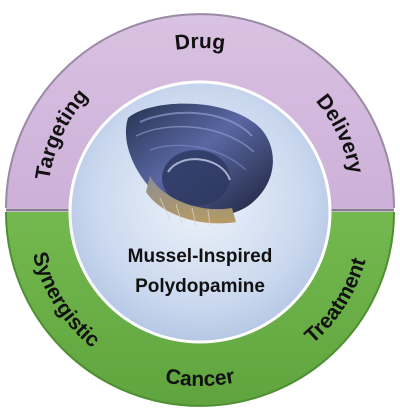 The image size is (400, 410). Describe the element at coordinates (200, 286) in the screenshot. I see `center-title-line2: Polydopamine` at that location.